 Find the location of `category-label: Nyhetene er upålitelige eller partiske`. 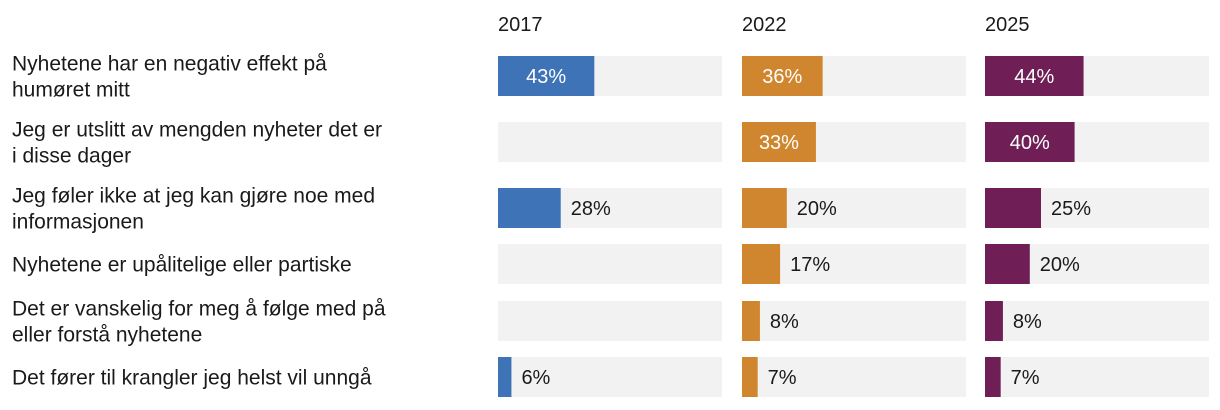

category-label: Nyhetene er upålitelige eller partiske is located at coordinates (182, 264).